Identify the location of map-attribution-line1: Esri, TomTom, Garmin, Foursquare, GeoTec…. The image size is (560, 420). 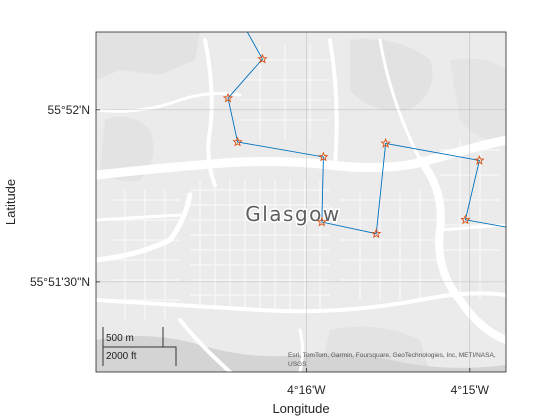
(392, 355).